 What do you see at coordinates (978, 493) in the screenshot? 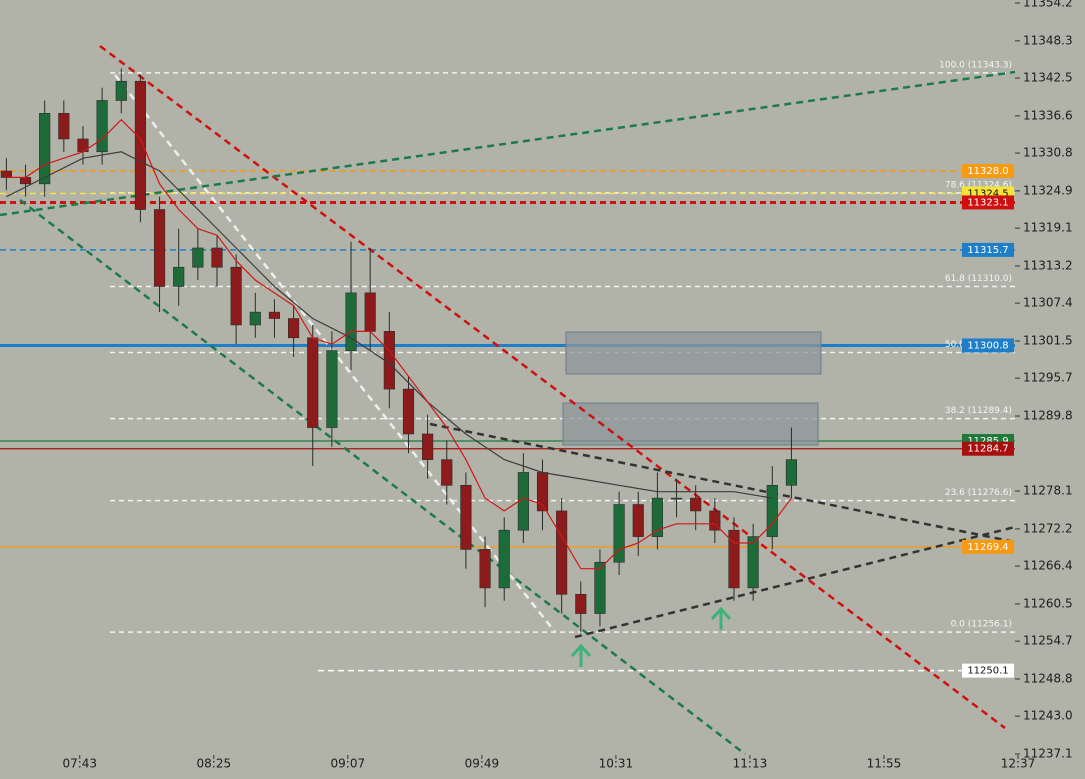
I see `fib-label: 23.6 (11276.6)` at bounding box center [978, 493].